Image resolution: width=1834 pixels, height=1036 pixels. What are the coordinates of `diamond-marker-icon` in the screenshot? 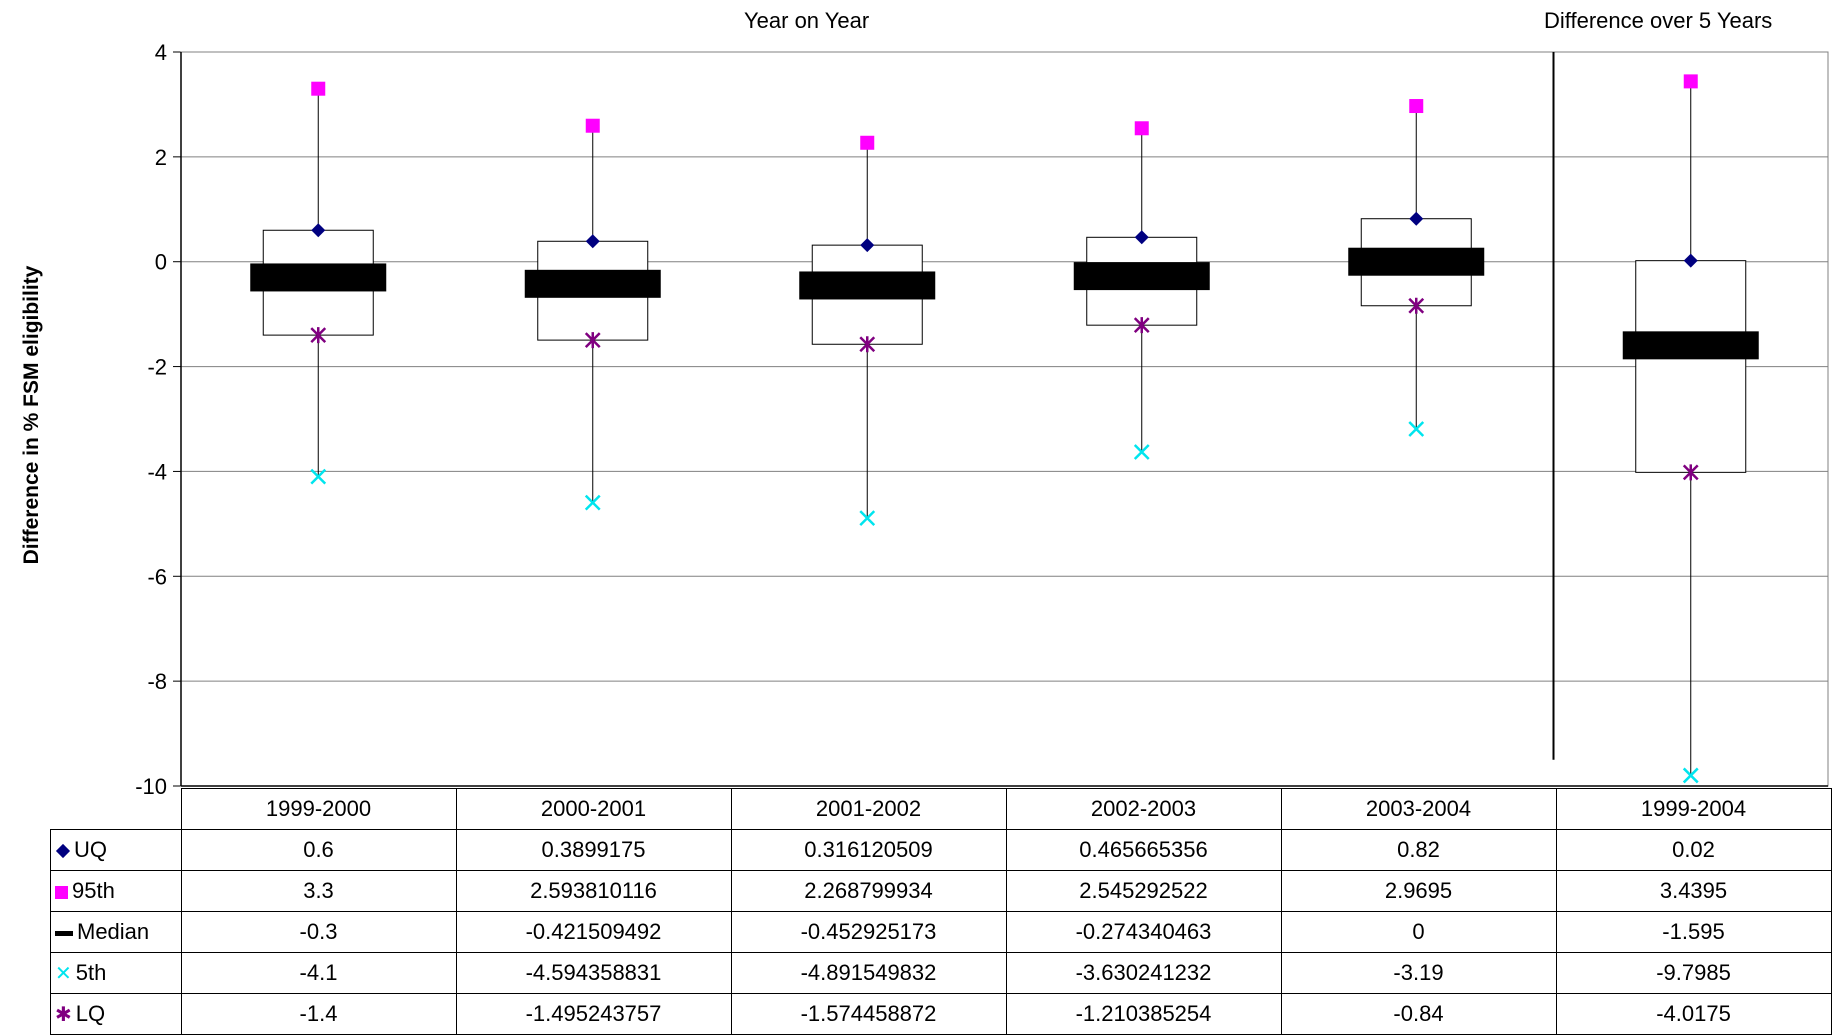 It's located at (63, 851).